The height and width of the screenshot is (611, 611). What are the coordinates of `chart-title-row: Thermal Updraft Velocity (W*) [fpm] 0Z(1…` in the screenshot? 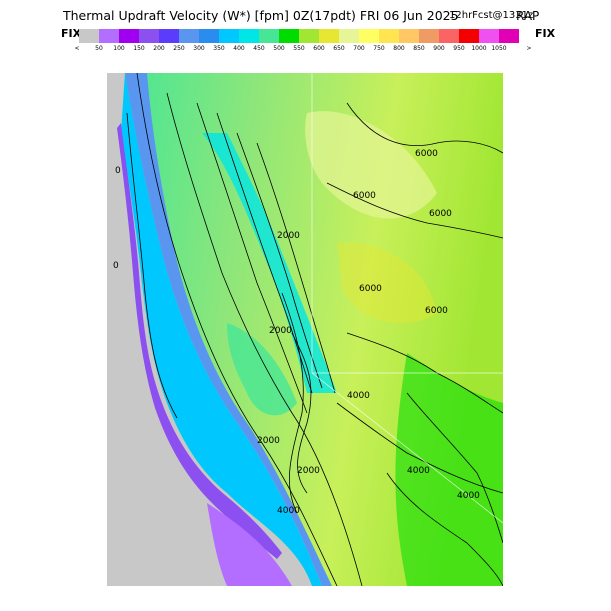 It's located at (305, 16).